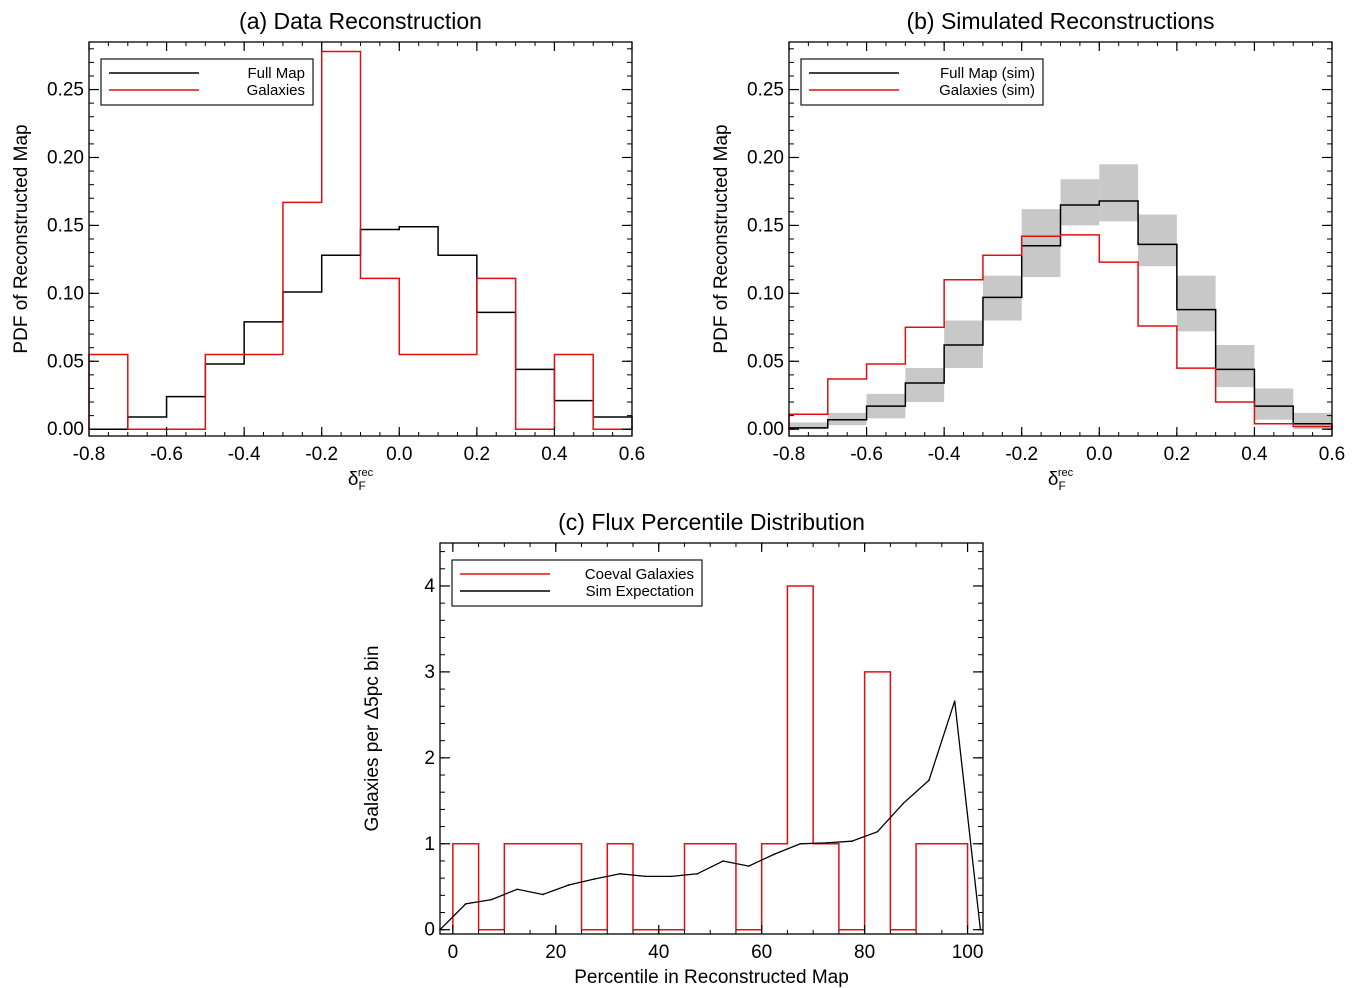 This screenshot has height=988, width=1361. What do you see at coordinates (968, 952) in the screenshot?
I see `x-tick-label: 100` at bounding box center [968, 952].